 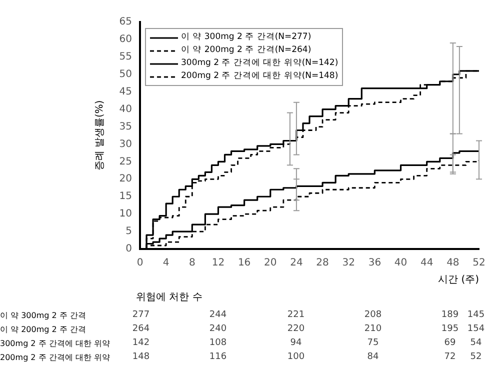 I want to click on x-tick-label: 36, so click(x=375, y=263).